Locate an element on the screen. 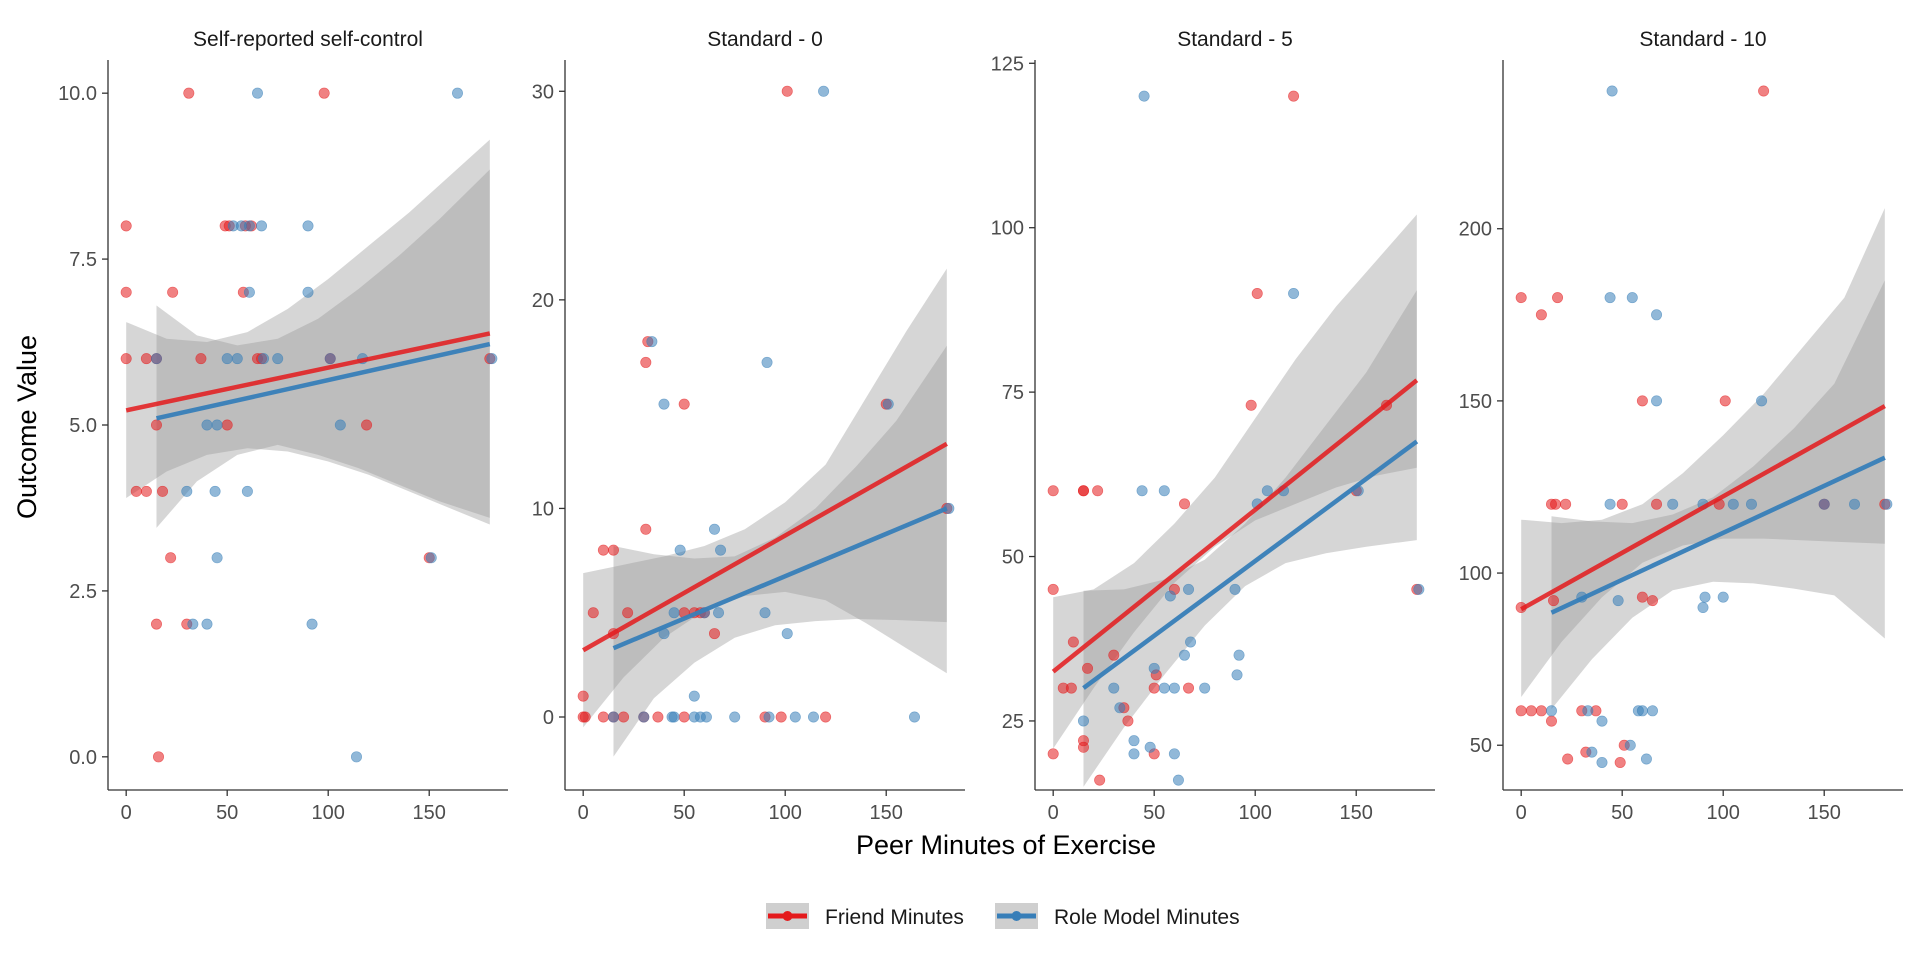 This screenshot has width=1920, height=960. panel-title: Standard - 0 is located at coordinates (765, 39).